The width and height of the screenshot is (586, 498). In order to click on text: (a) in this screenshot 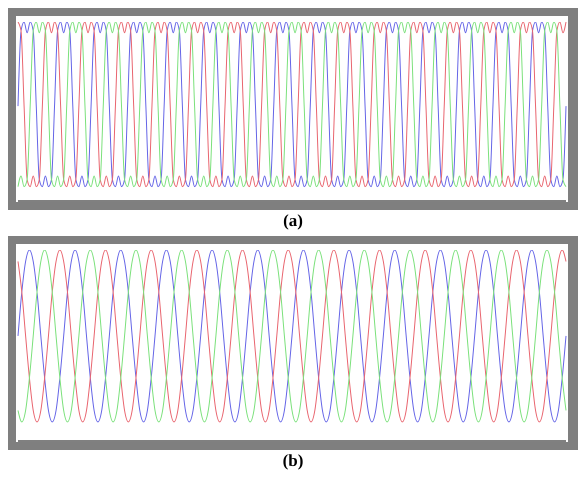, I will do `click(293, 221)`.